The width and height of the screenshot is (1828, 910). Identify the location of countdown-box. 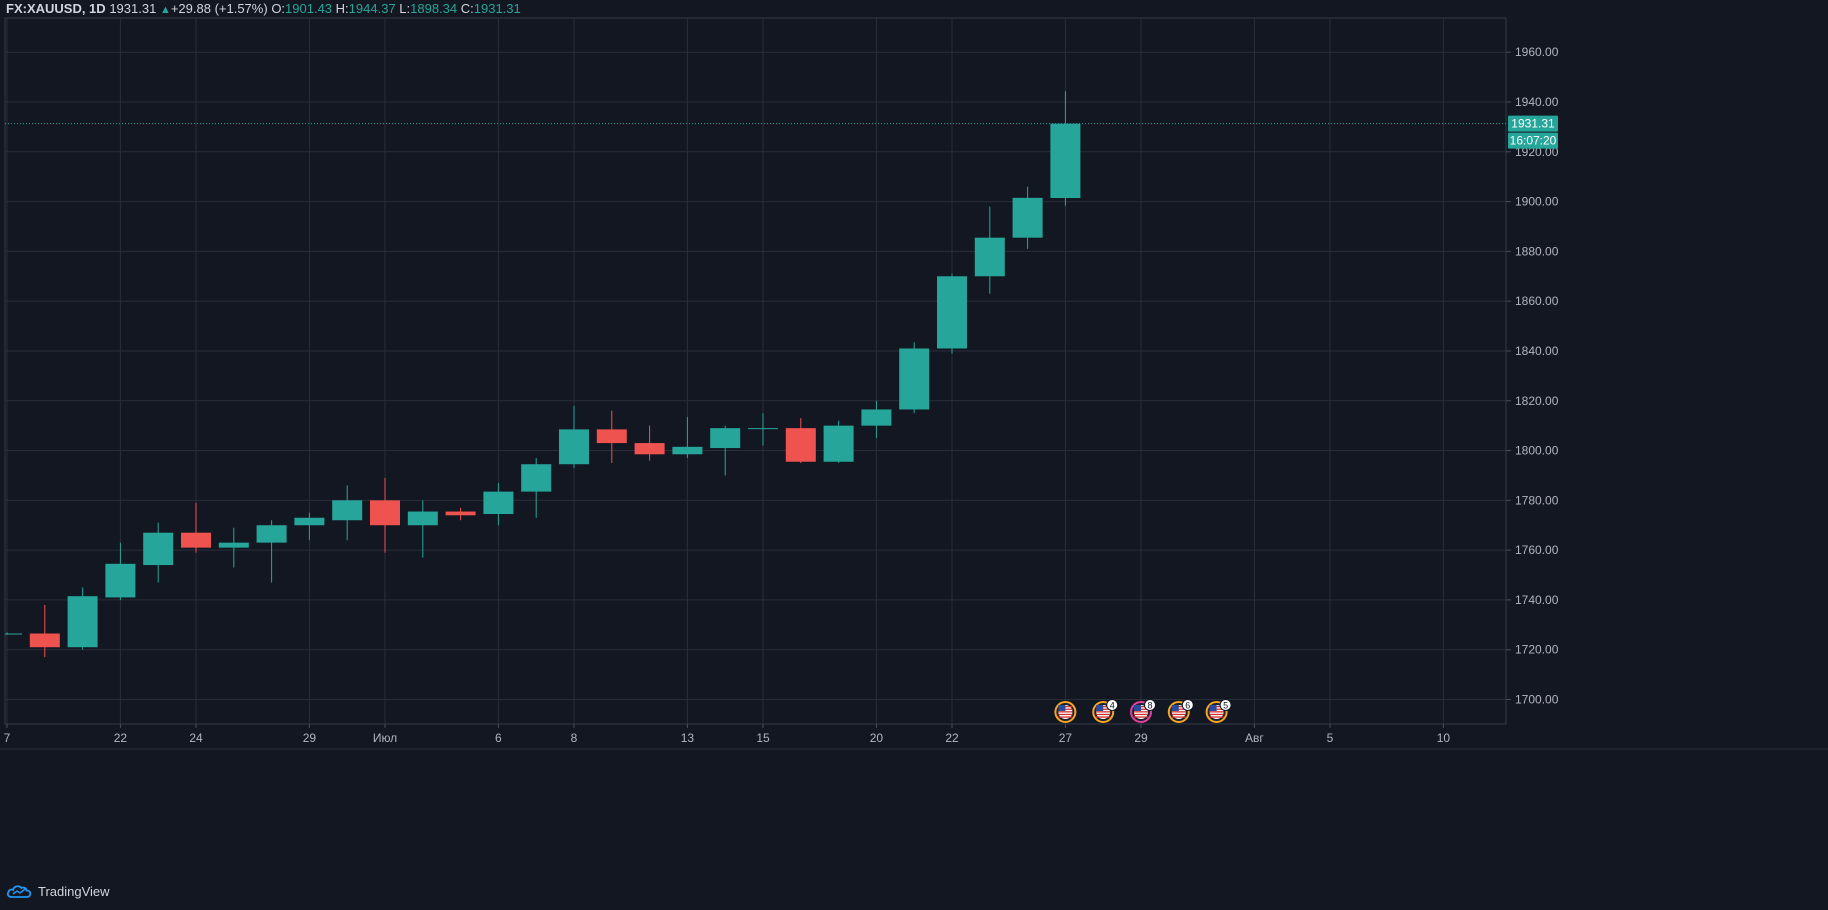
(1533, 140).